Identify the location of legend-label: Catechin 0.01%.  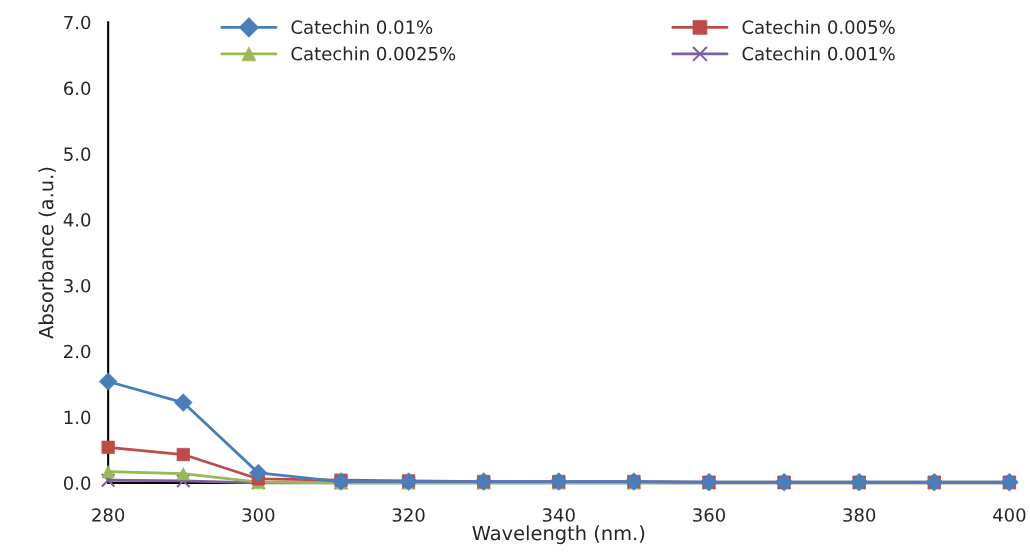
(362, 27).